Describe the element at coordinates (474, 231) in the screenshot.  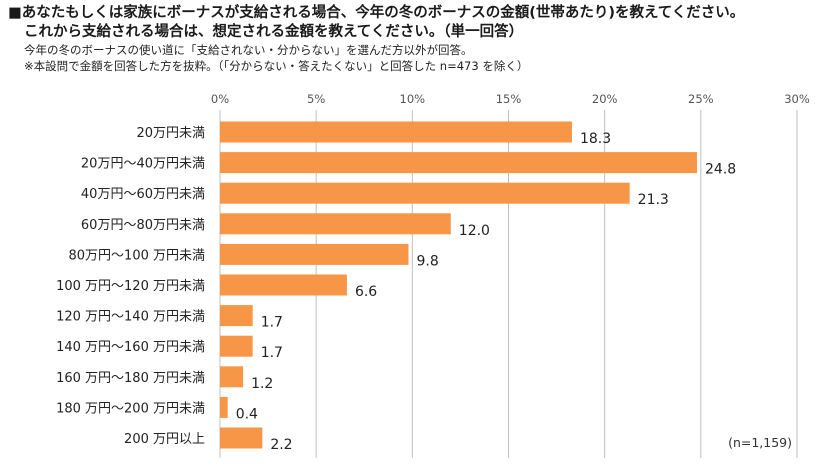
I see `value-label-3: 12.0` at that location.